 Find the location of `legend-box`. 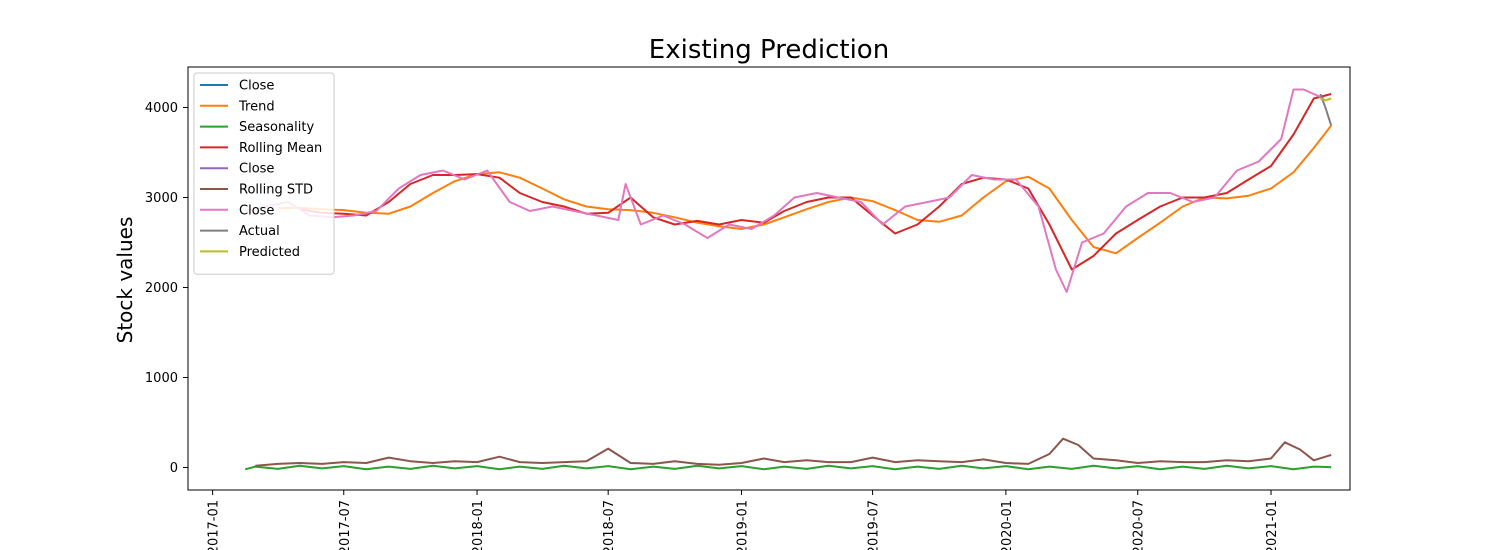

legend-box is located at coordinates (264, 173).